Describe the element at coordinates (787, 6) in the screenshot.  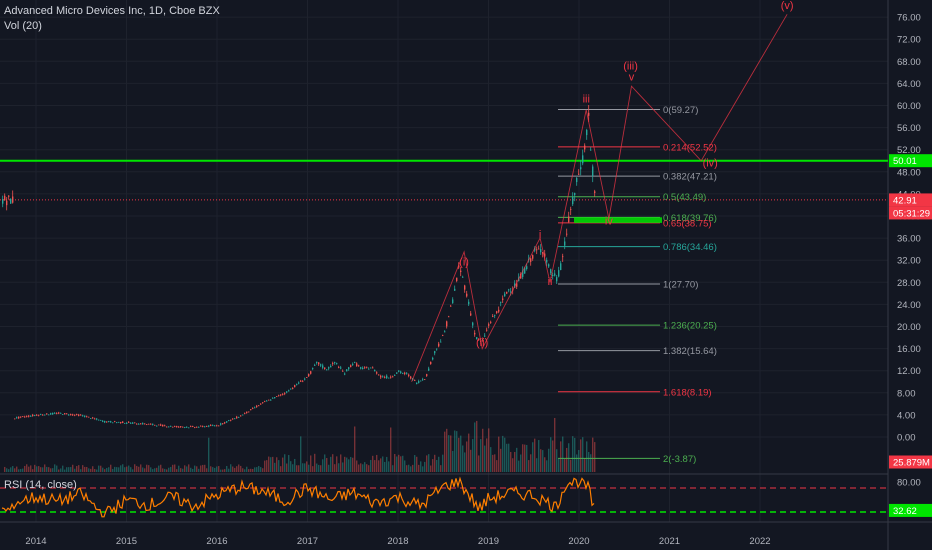
I see `wave-label: (v)` at that location.